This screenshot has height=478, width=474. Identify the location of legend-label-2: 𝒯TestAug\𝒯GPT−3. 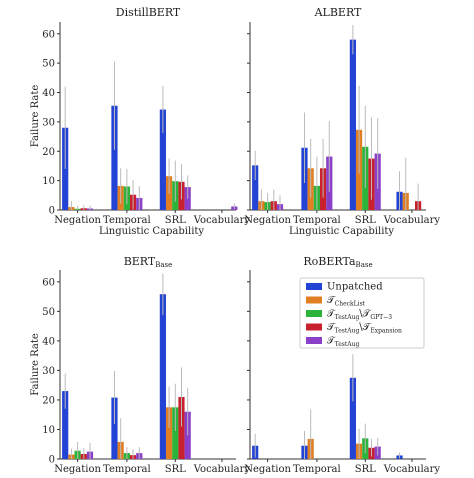
(359, 315).